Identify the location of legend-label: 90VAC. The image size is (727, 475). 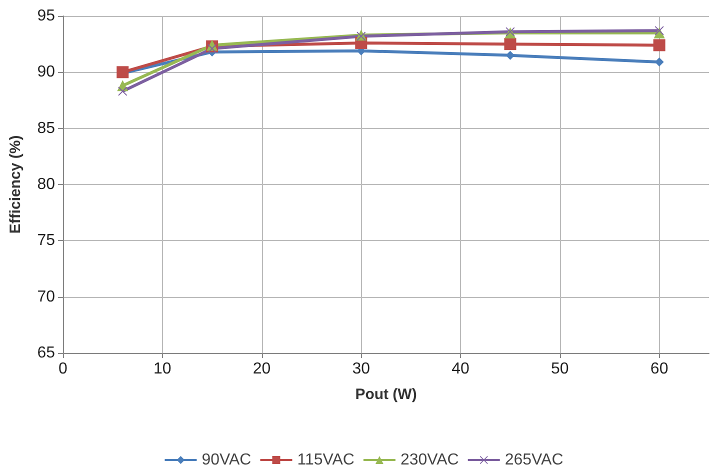
(227, 460).